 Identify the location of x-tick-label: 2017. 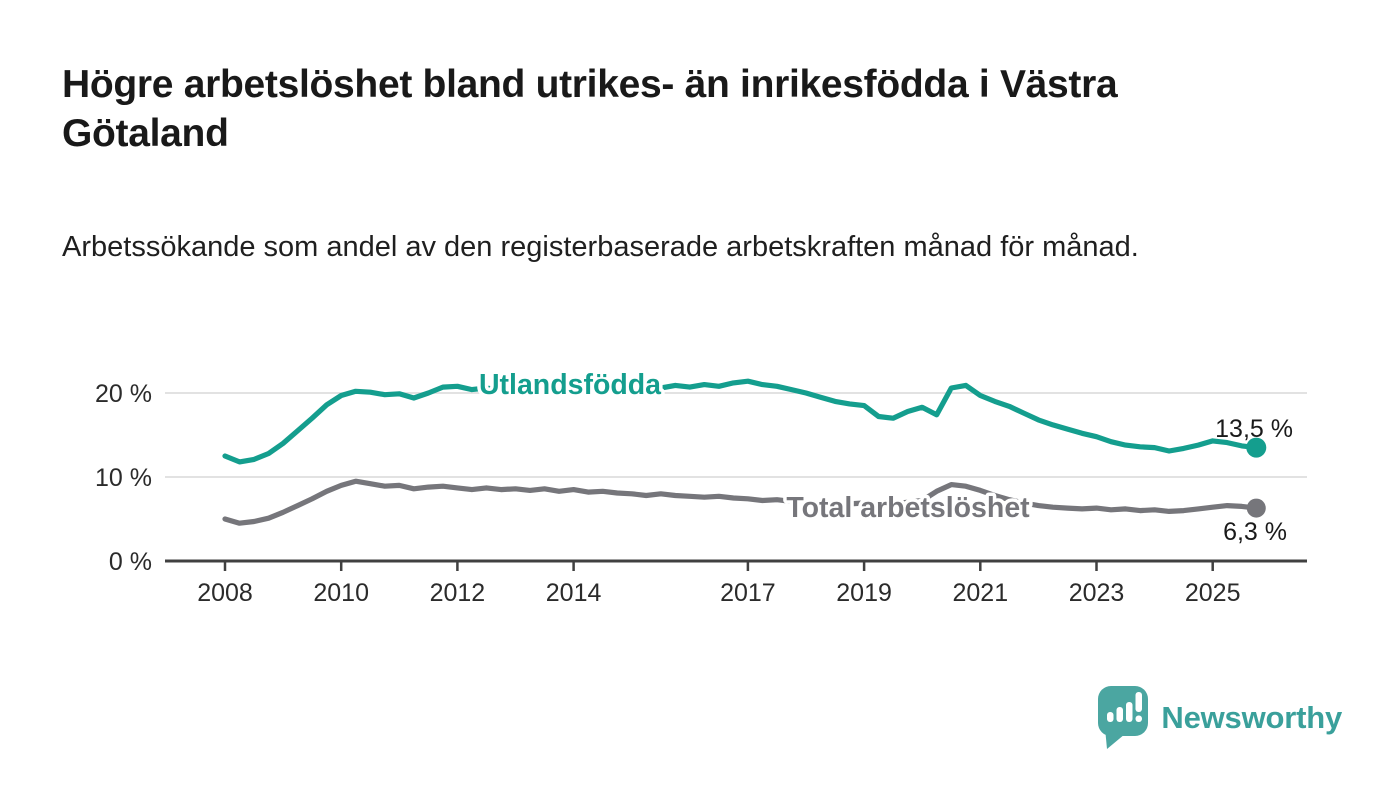
(748, 593).